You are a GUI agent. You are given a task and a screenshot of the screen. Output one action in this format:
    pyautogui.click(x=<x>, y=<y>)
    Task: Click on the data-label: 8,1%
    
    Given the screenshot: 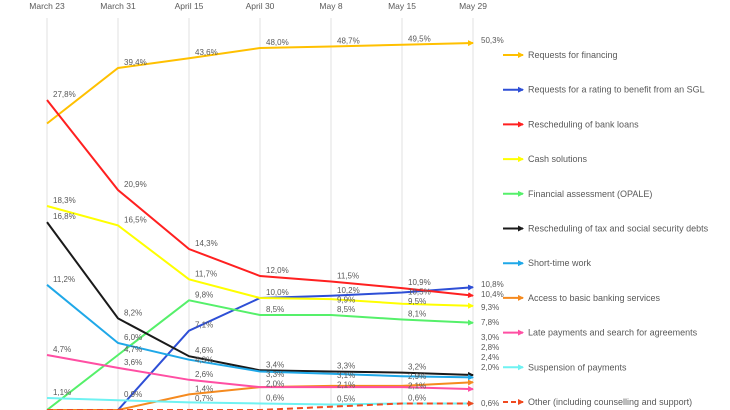 What is the action you would take?
    pyautogui.click(x=417, y=314)
    